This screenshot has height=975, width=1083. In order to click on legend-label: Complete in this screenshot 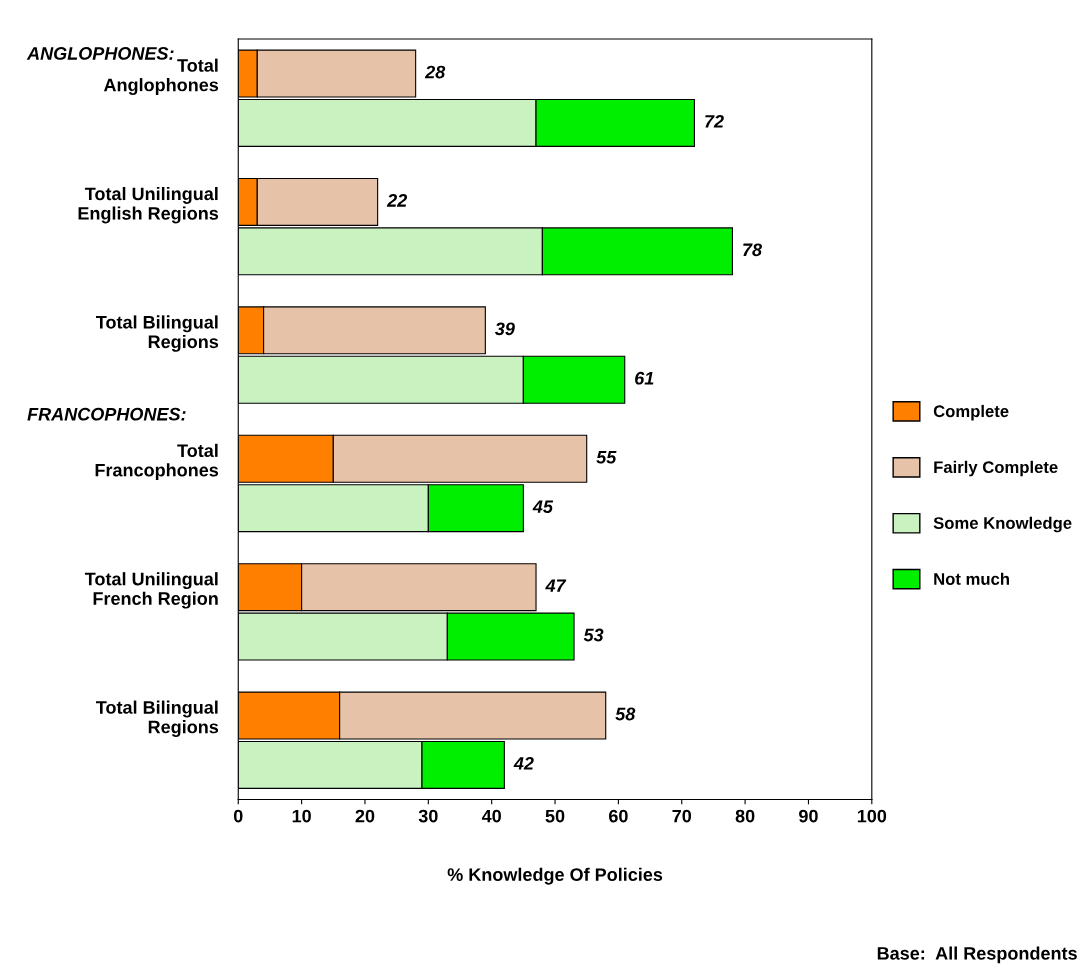, I will do `click(971, 412)`.